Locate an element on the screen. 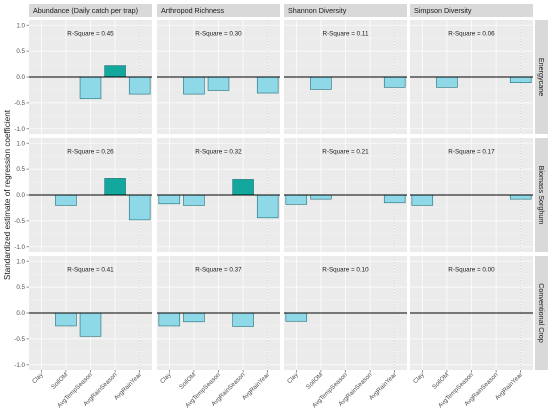  column-strip-label: Shannon Diversity is located at coordinates (317, 10).